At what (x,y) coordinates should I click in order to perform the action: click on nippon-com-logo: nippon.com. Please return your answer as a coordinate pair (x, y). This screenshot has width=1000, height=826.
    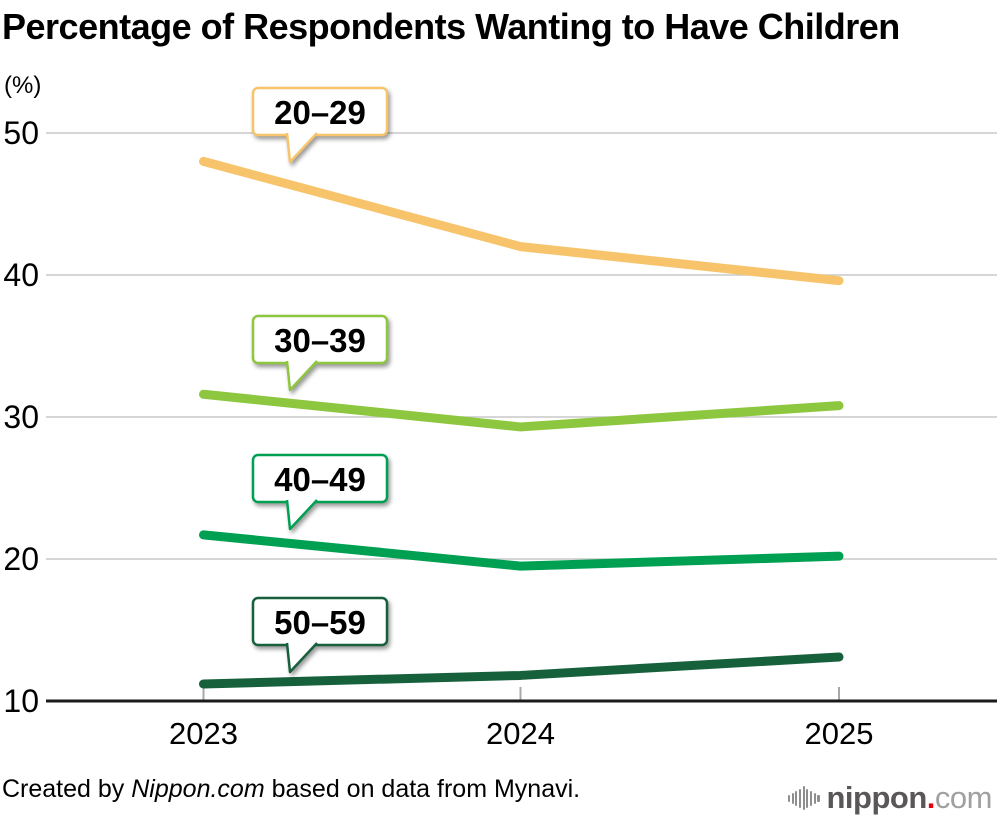
    Looking at the image, I should click on (890, 798).